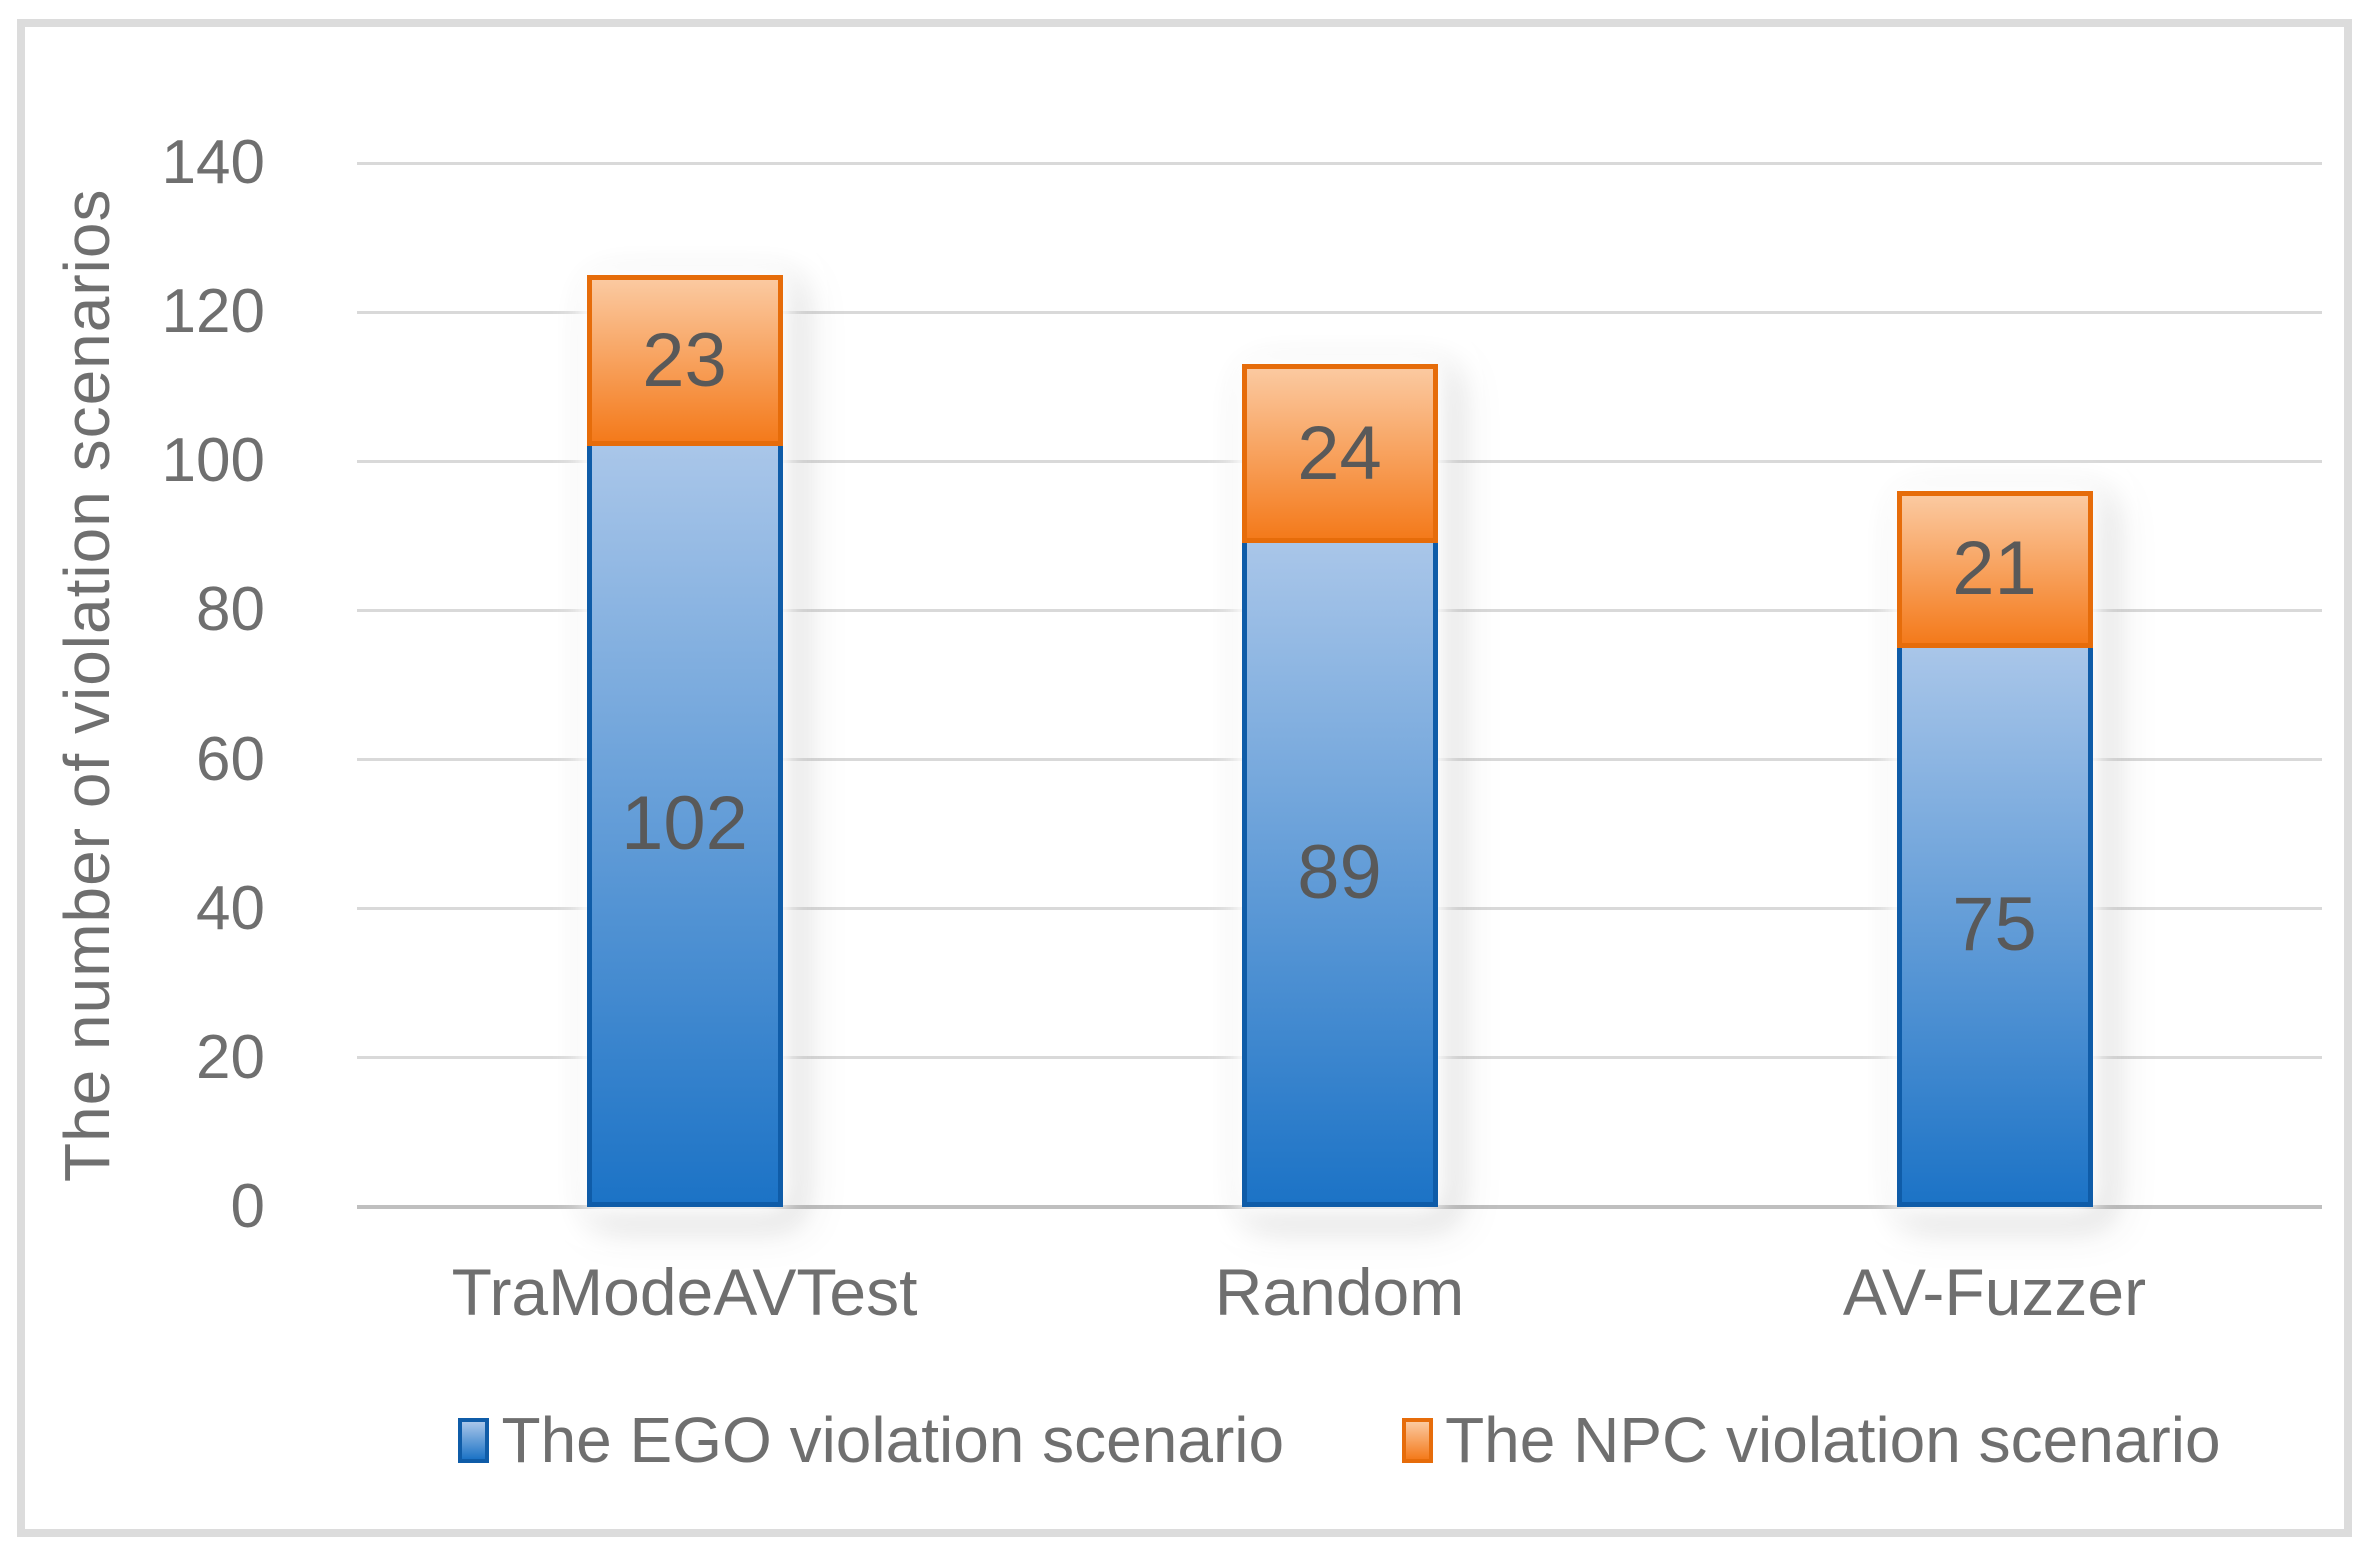  What do you see at coordinates (213, 162) in the screenshot?
I see `y-tick-label: 140` at bounding box center [213, 162].